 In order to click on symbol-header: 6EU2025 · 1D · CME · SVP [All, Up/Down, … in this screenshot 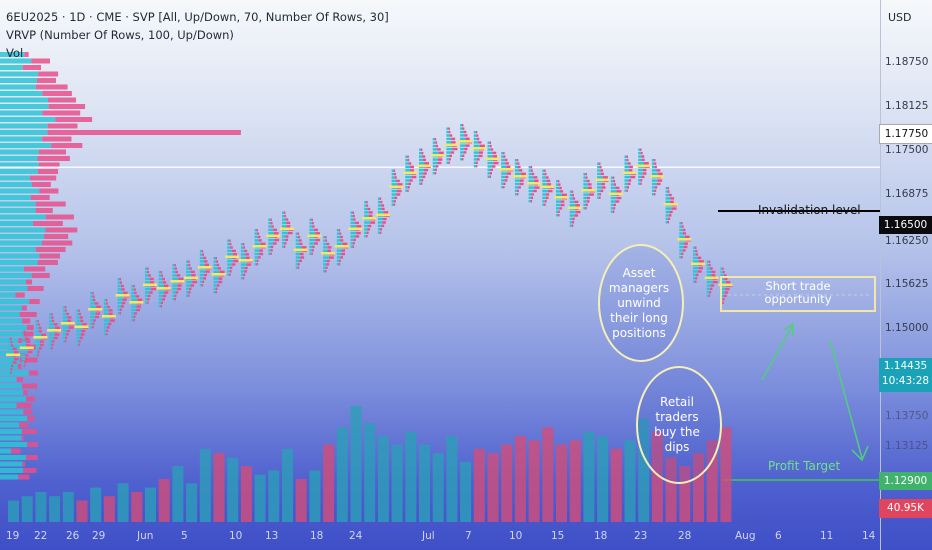, I will do `click(197, 17)`.